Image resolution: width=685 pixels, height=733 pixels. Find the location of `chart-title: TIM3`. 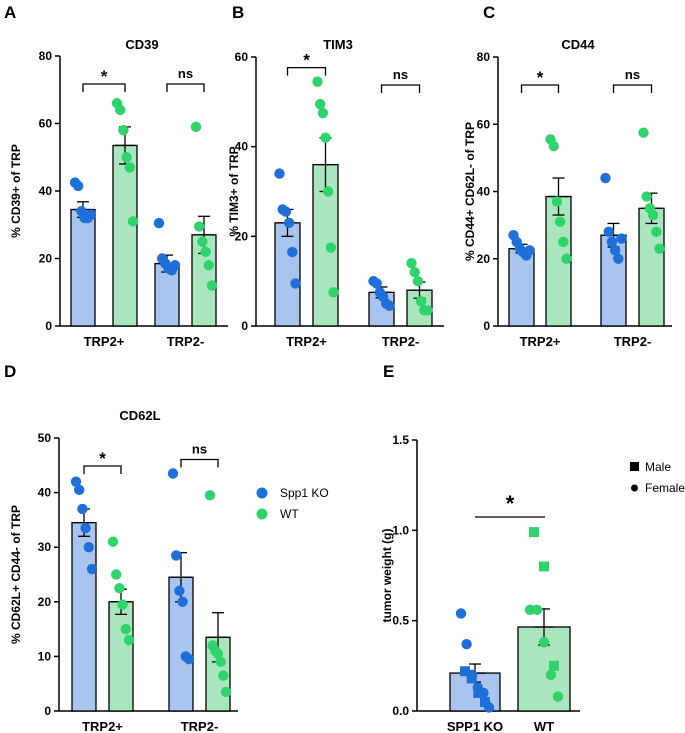

chart-title: TIM3 is located at coordinates (338, 44).